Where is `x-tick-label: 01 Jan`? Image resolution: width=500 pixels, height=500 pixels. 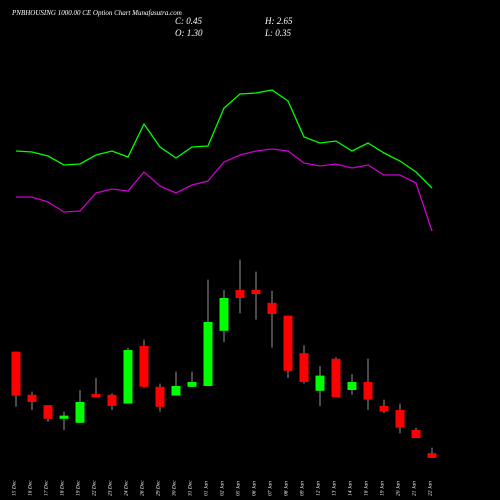 x-tick-label: 01 Jan is located at coordinates (206, 488).